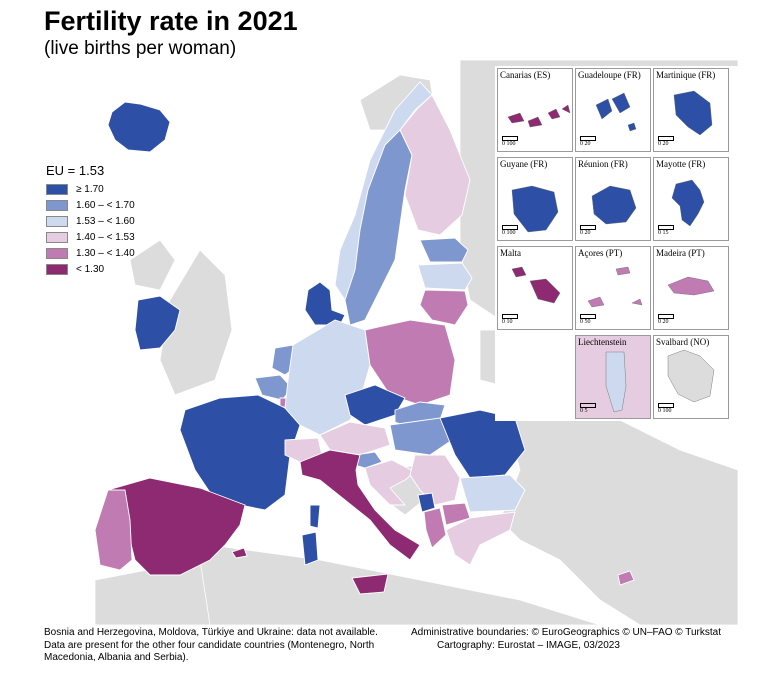  Describe the element at coordinates (105, 221) in the screenshot. I see `legend-label: 1.53 – < 1.60` at that location.